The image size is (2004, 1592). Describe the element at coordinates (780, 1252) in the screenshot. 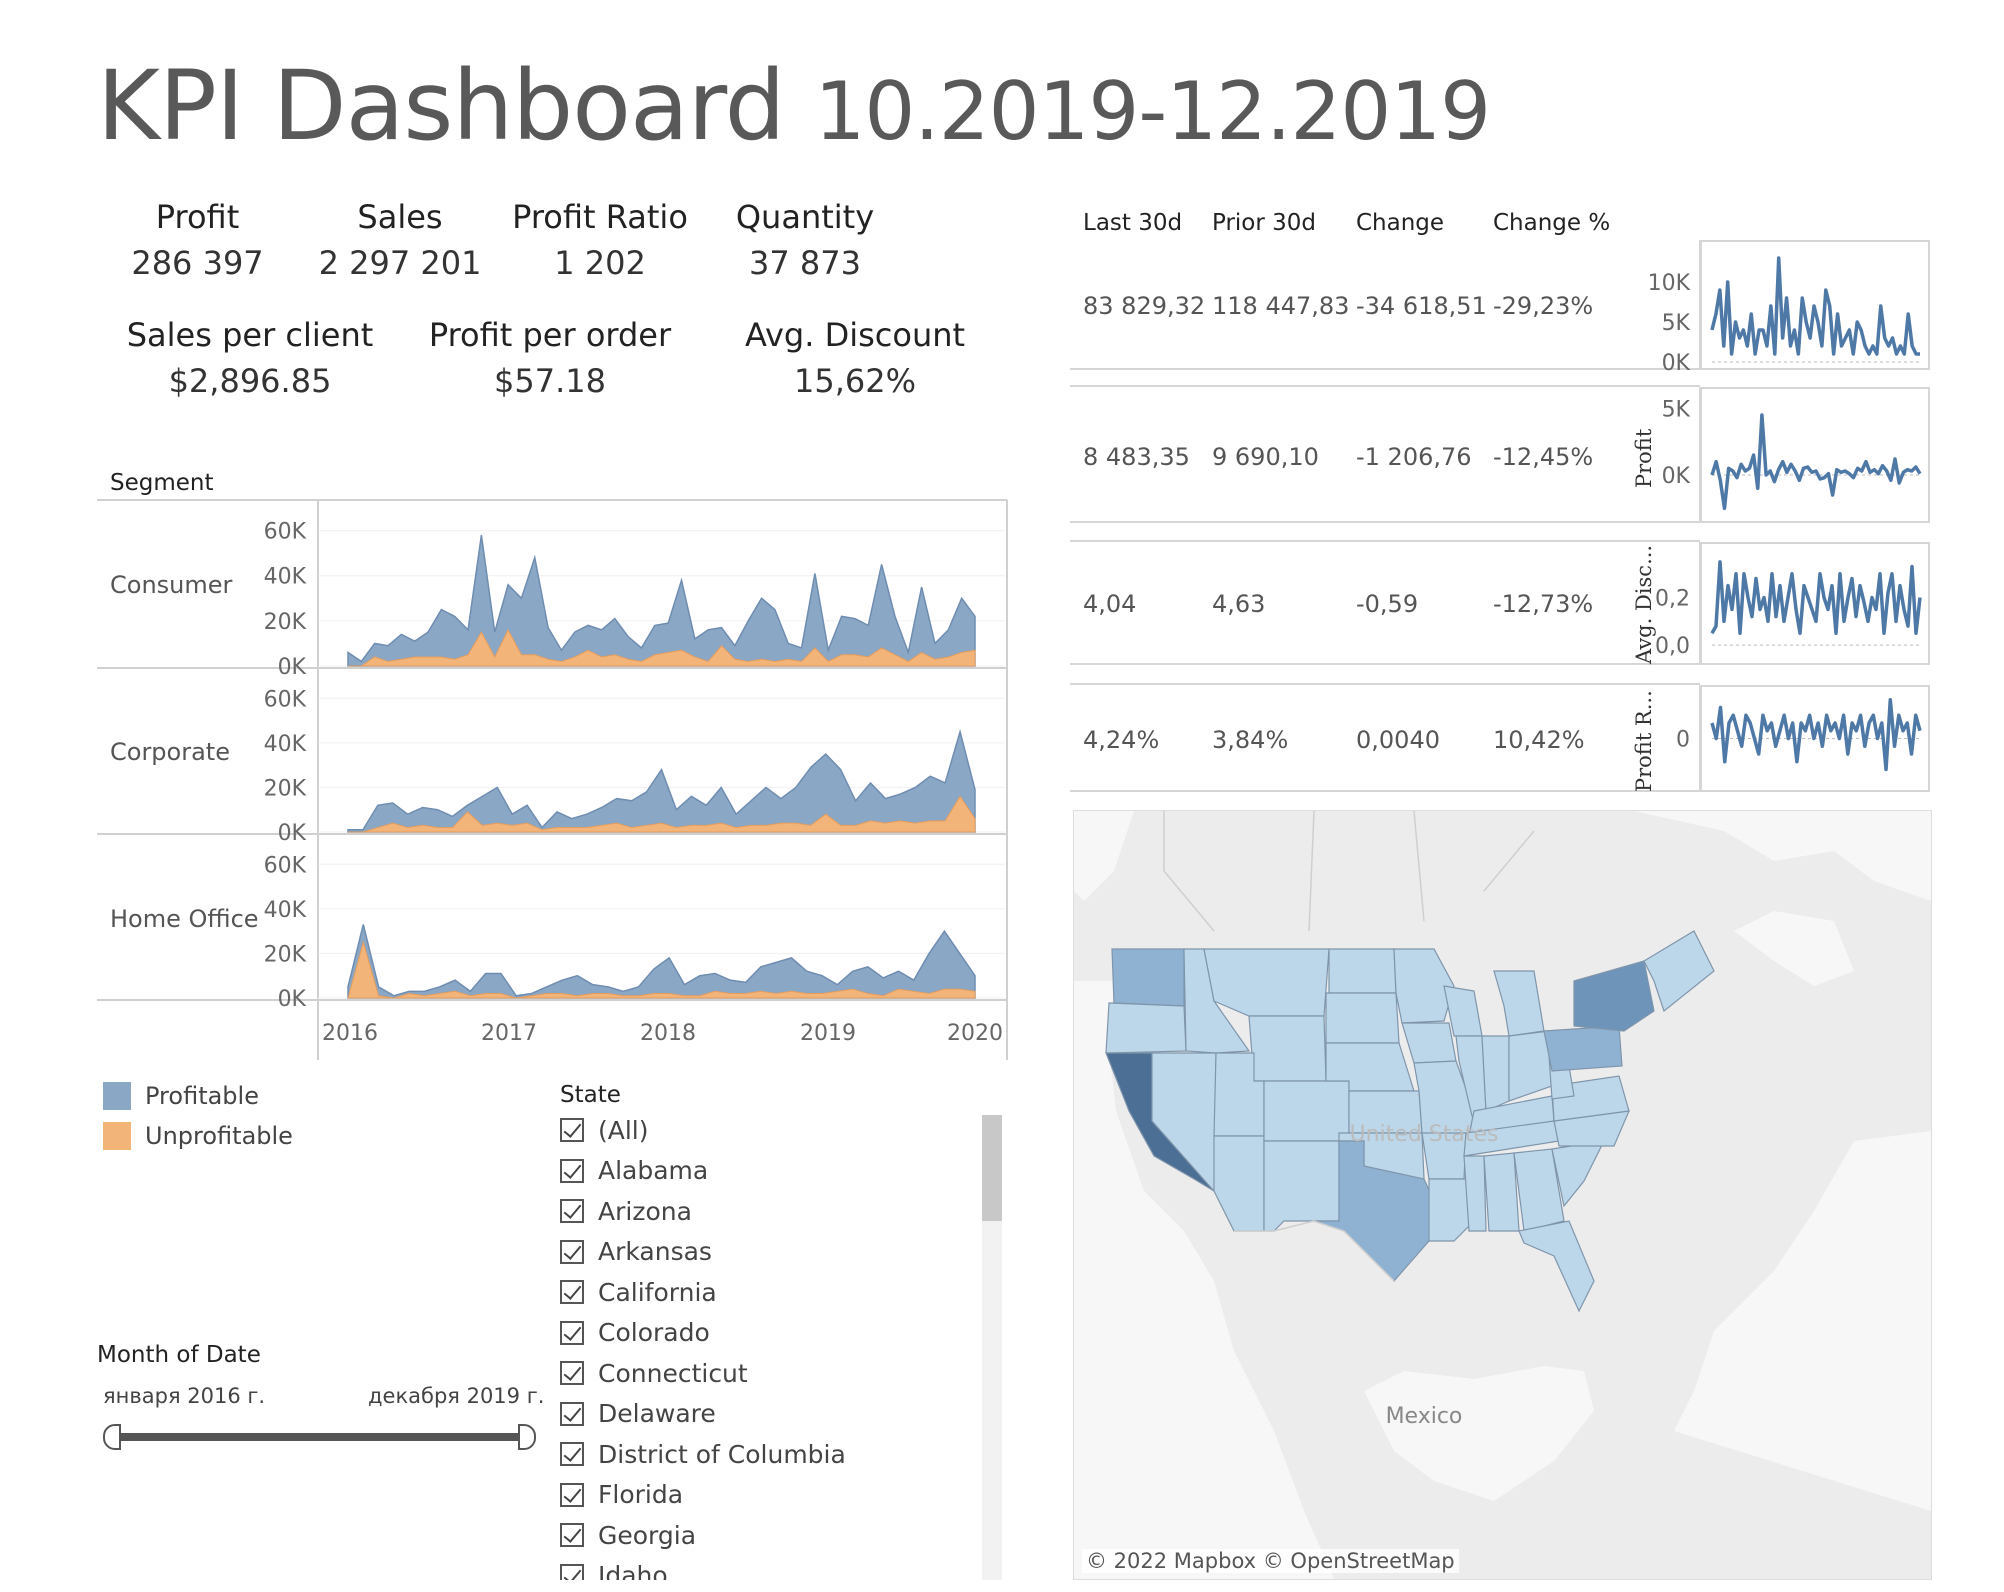

I see `state-option-arkansas: Arkansas` at that location.